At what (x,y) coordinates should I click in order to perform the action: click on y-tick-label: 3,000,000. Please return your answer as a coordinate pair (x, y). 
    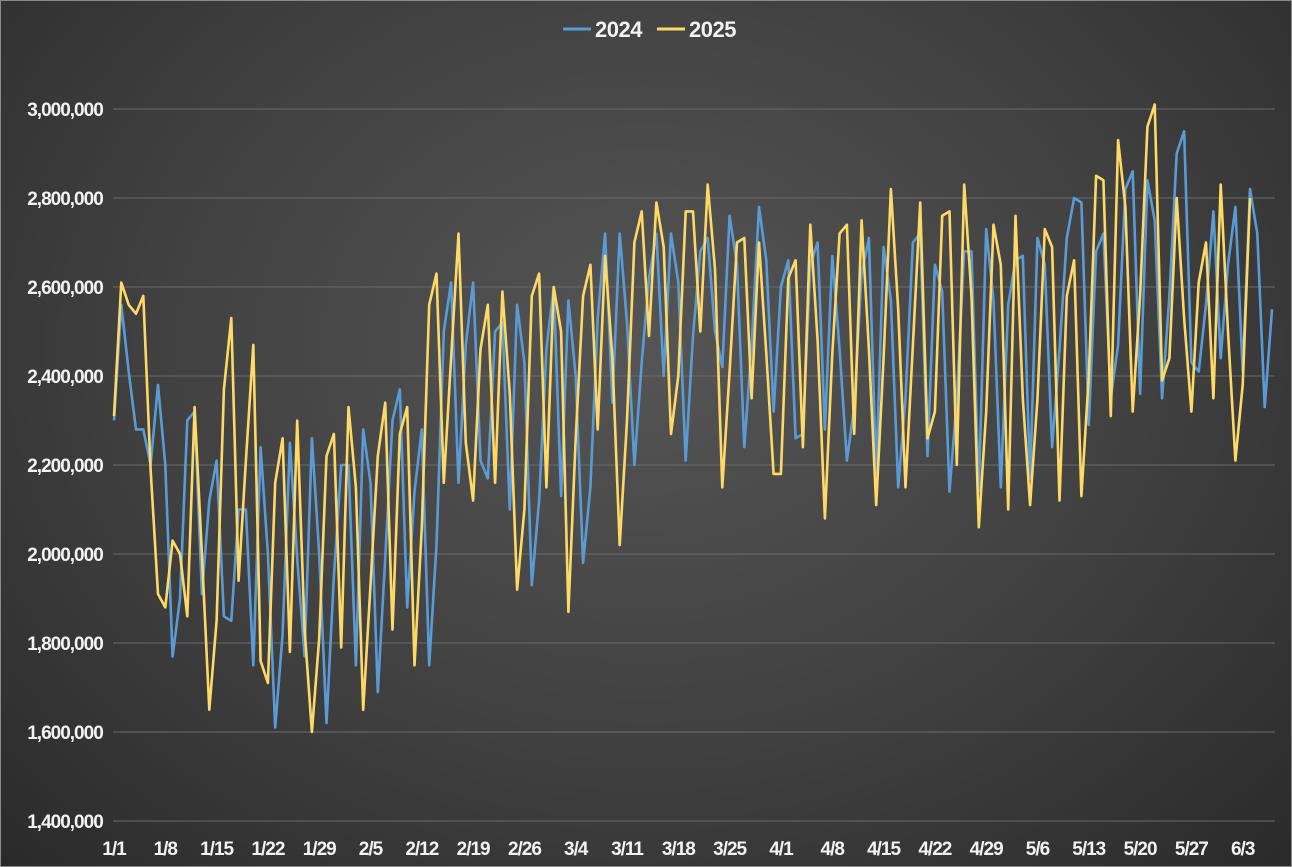
    Looking at the image, I should click on (65, 110).